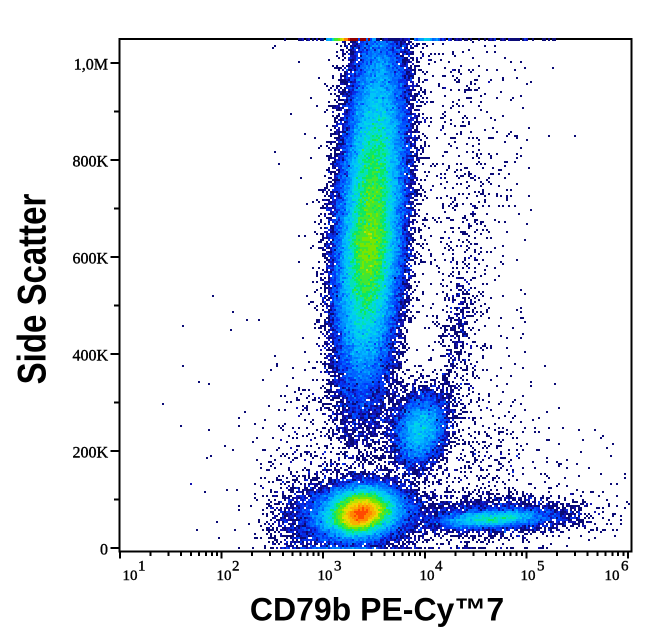 Image resolution: width=652 pixels, height=641 pixels. What do you see at coordinates (142, 567) in the screenshot?
I see `svg-text: 1` at bounding box center [142, 567].